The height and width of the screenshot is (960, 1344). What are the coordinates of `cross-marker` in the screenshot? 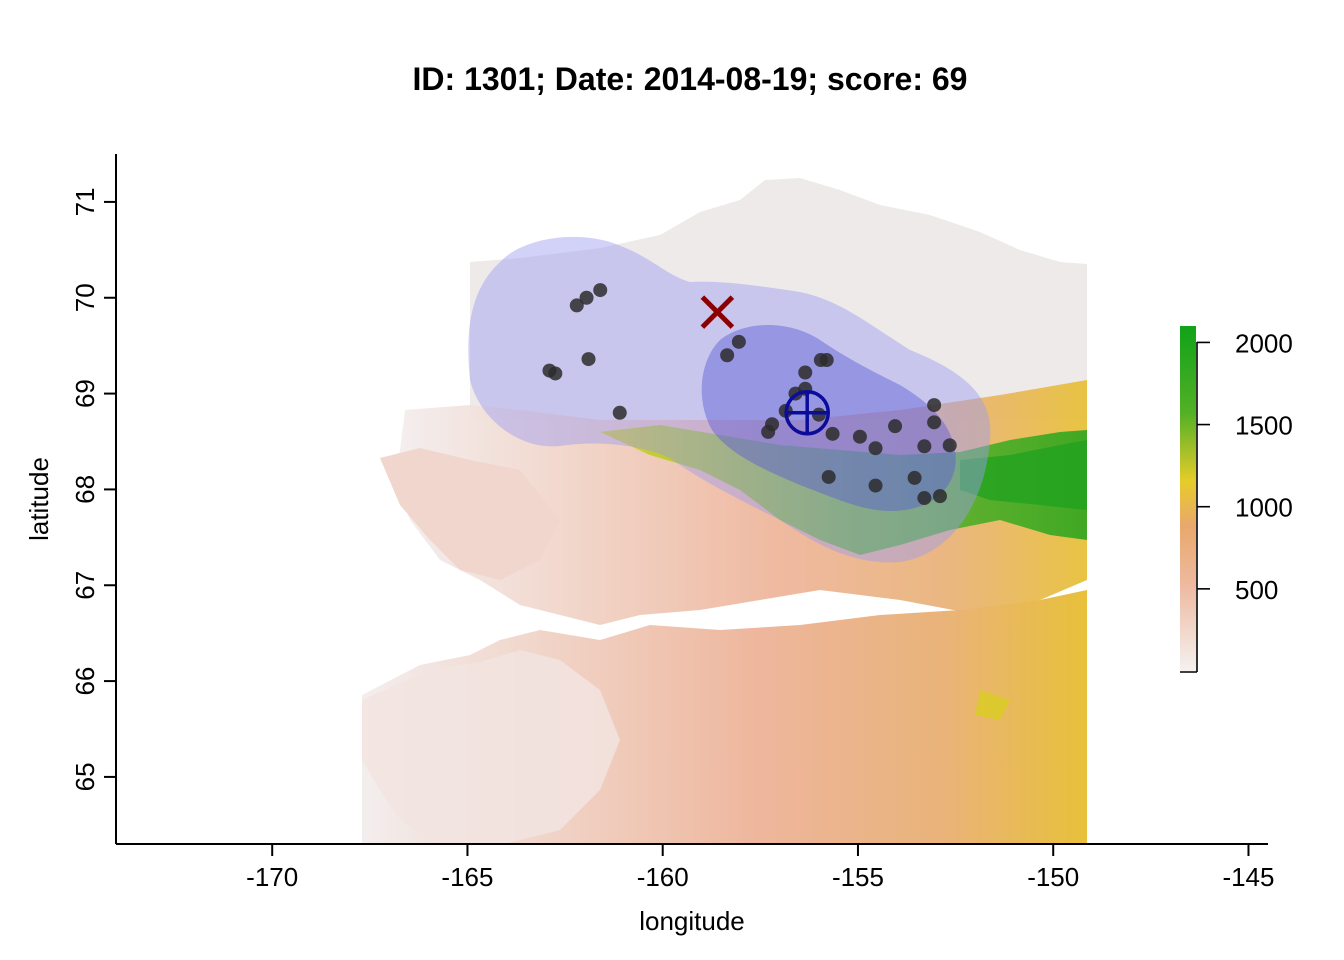 It's located at (717, 312).